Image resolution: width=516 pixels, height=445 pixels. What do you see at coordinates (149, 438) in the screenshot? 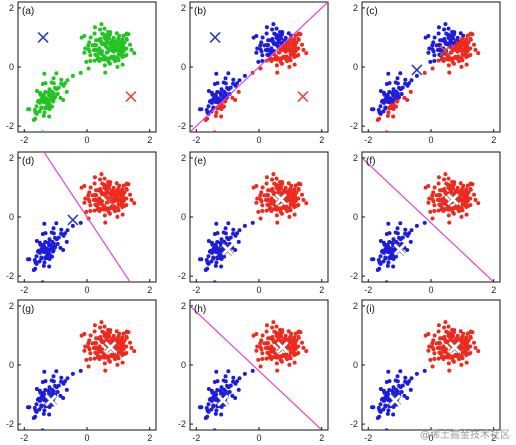
I see `x-tick-label: 2` at bounding box center [149, 438].